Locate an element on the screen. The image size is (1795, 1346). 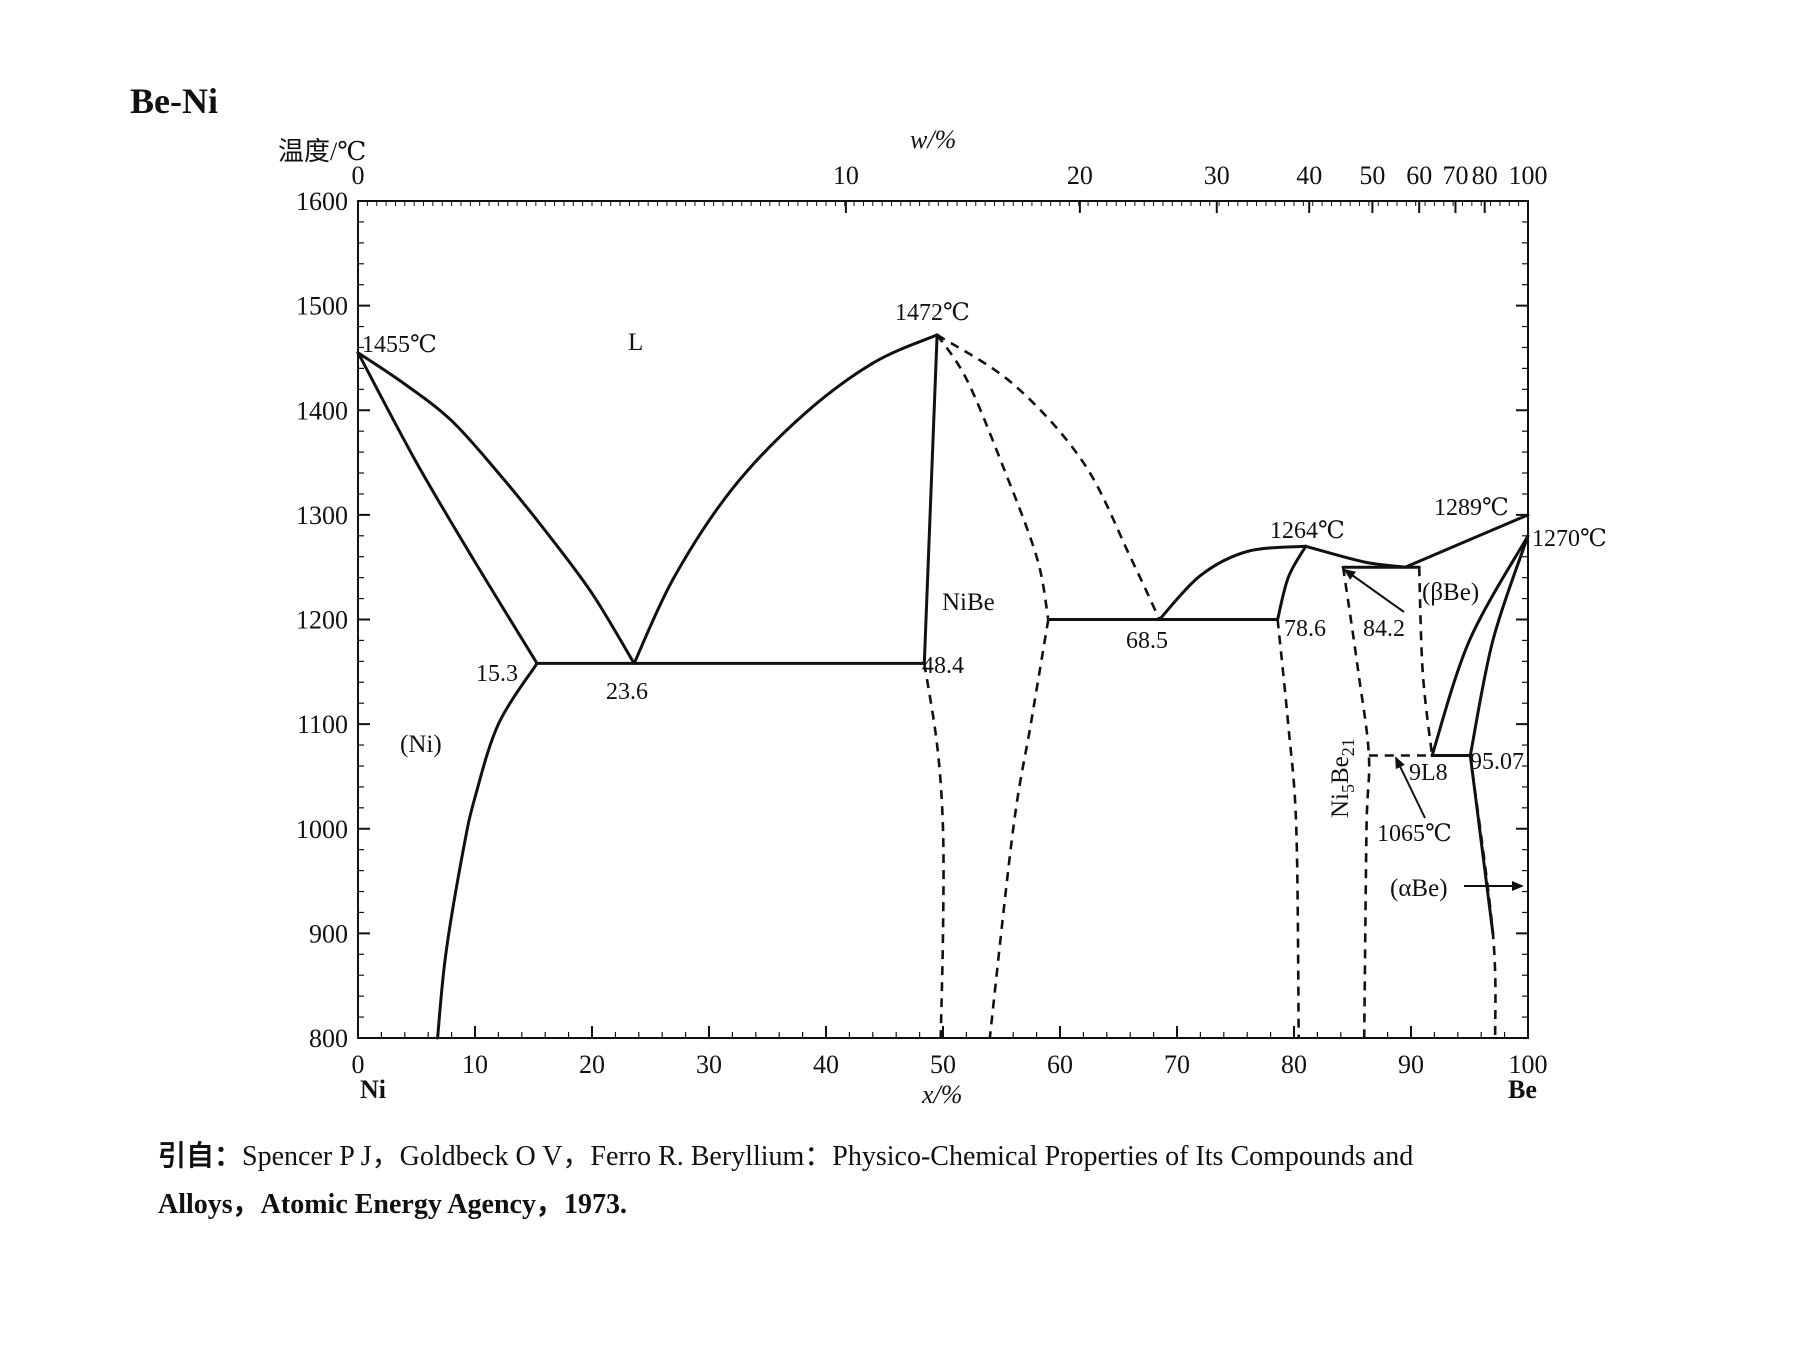
label-78-6: 78.6 is located at coordinates (1305, 629).